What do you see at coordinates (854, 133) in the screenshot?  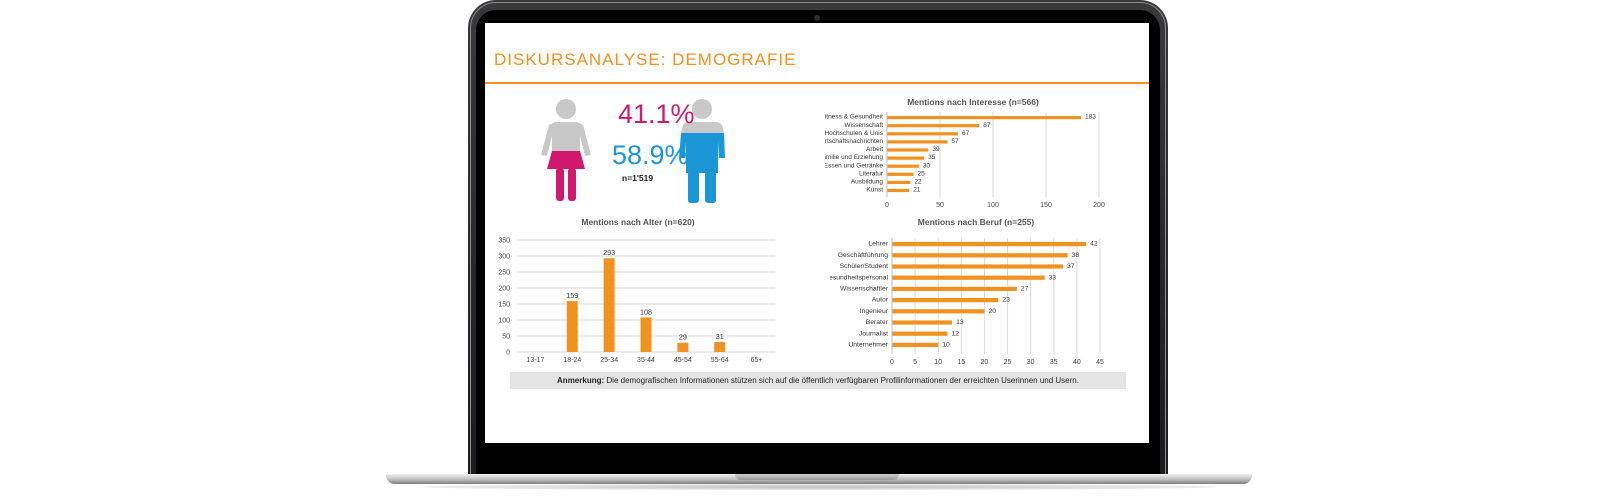 I see `interest-category-label: Hochschulen & Unis` at bounding box center [854, 133].